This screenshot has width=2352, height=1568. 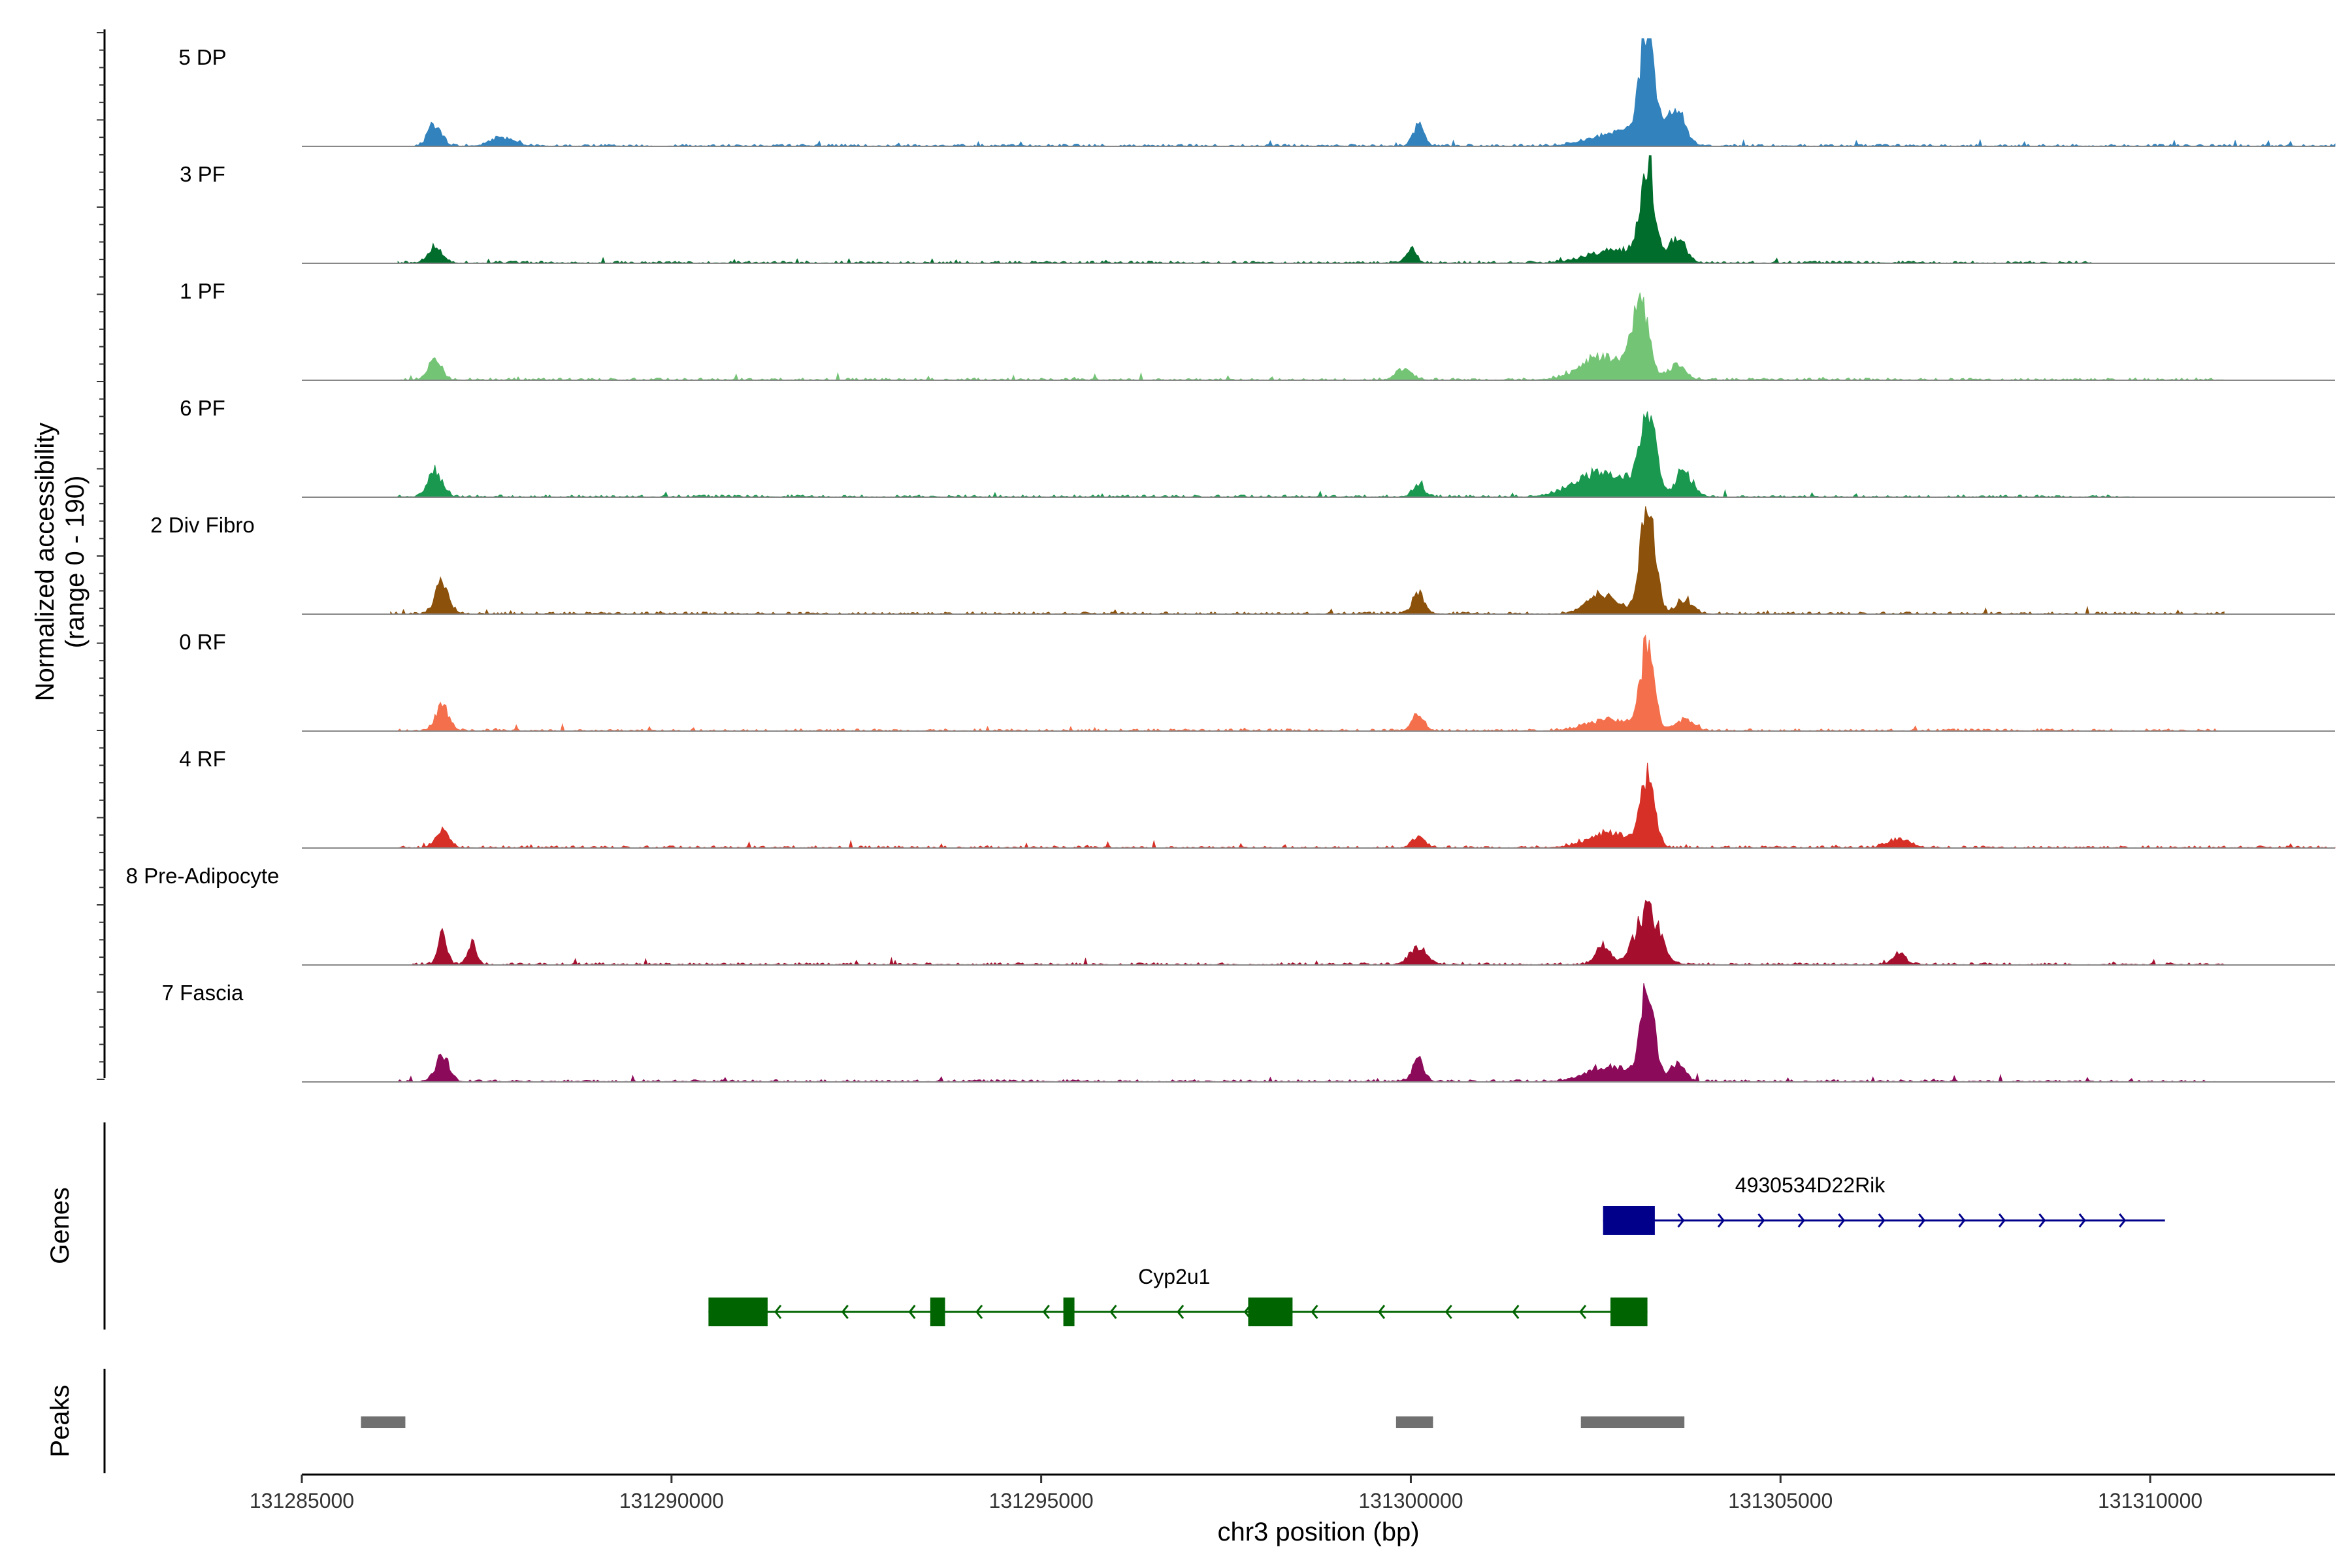 I want to click on track-0-rf: 0 RF, so click(x=1257, y=681).